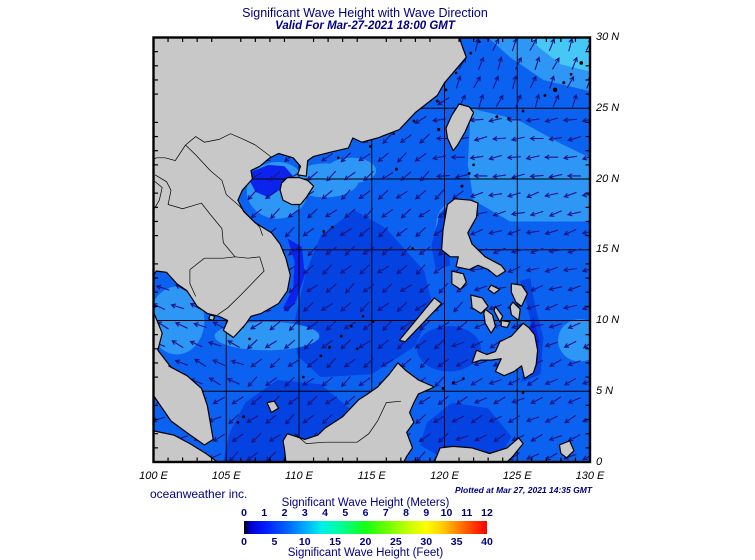 The height and width of the screenshot is (560, 755). Describe the element at coordinates (244, 513) in the screenshot. I see `meters-tick-0: 0` at that location.